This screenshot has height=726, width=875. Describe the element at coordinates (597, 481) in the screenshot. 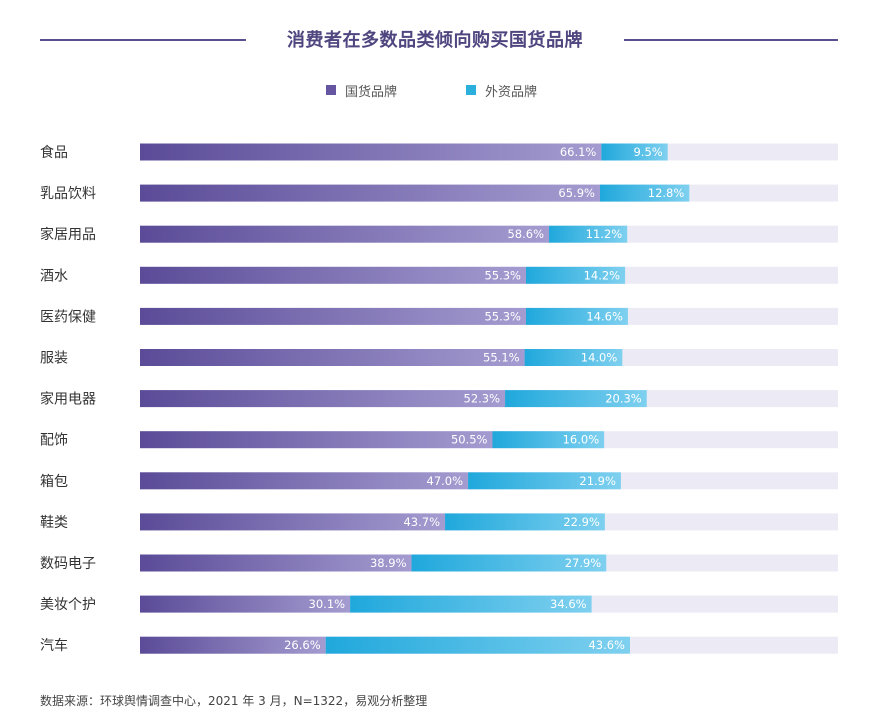

I see `data-label-foreign: 21.9%` at that location.